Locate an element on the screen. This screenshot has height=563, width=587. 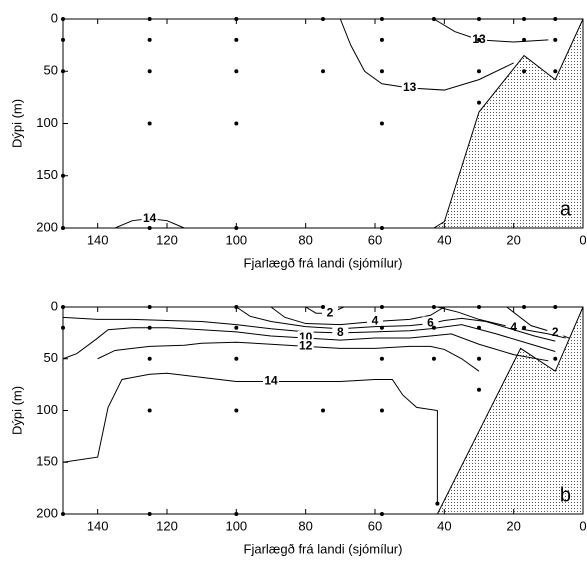
contour-label: 12 is located at coordinates (306, 346).